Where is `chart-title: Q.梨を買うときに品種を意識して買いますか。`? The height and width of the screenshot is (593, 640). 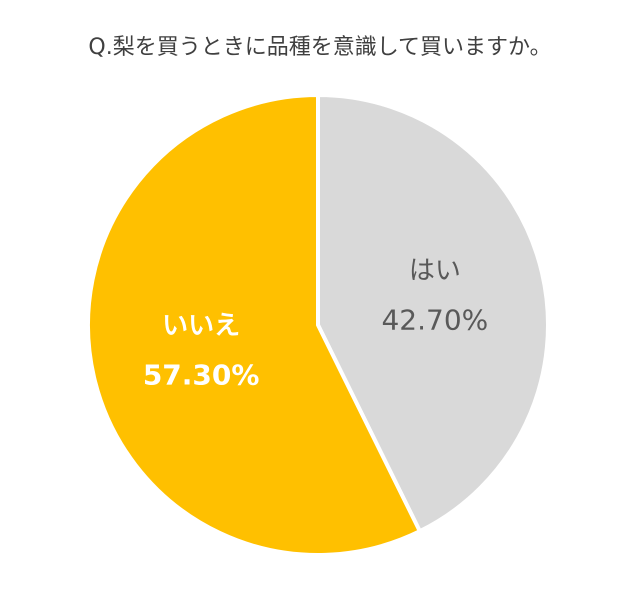
chart-title: Q.梨を買うときに品種を意識して買いますか。 is located at coordinates (319, 47).